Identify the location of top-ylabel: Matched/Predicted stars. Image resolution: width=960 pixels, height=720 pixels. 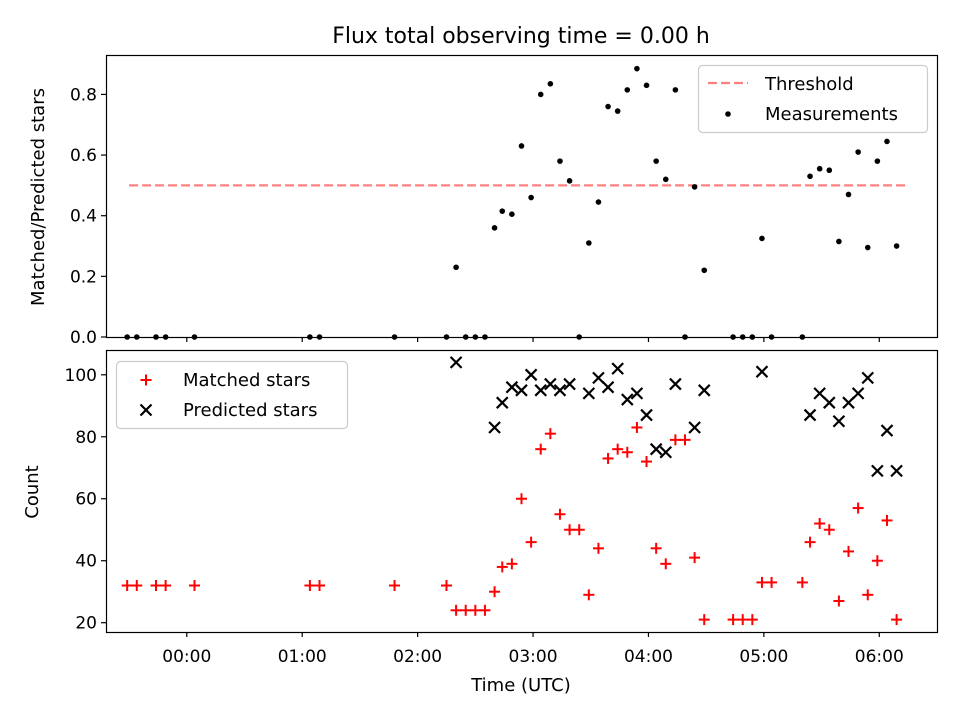
(38, 197).